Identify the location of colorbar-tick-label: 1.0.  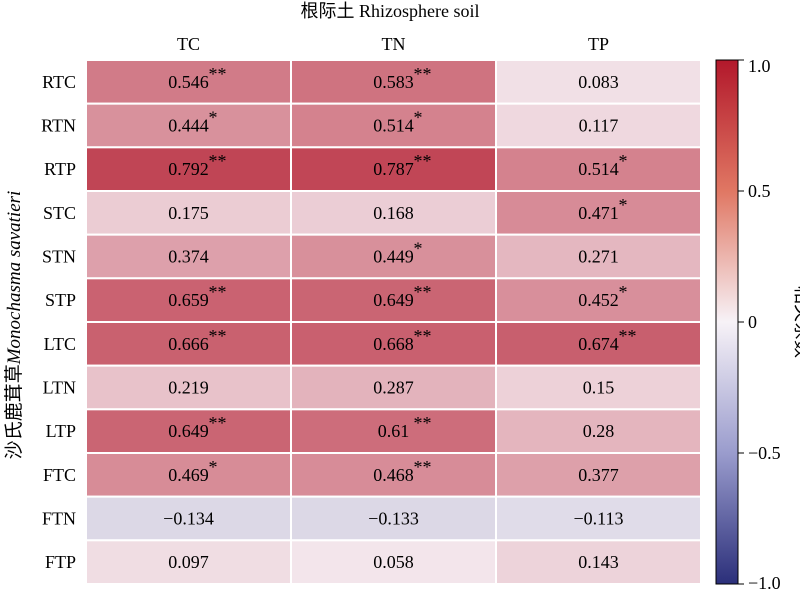
(759, 66).